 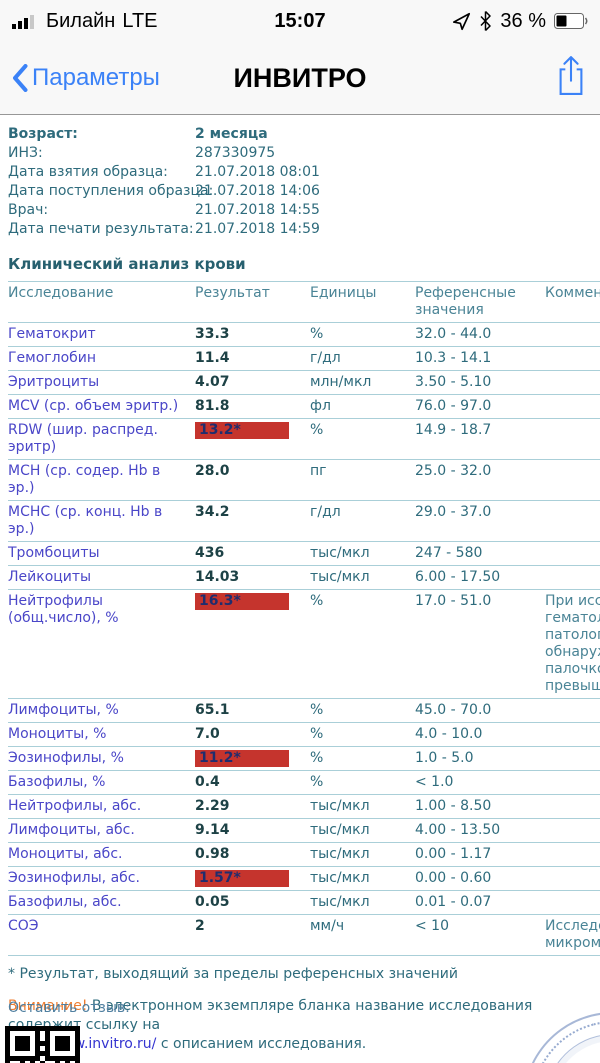 What do you see at coordinates (261, 1044) in the screenshot?
I see `link-suffix: с описанием исследования.` at bounding box center [261, 1044].